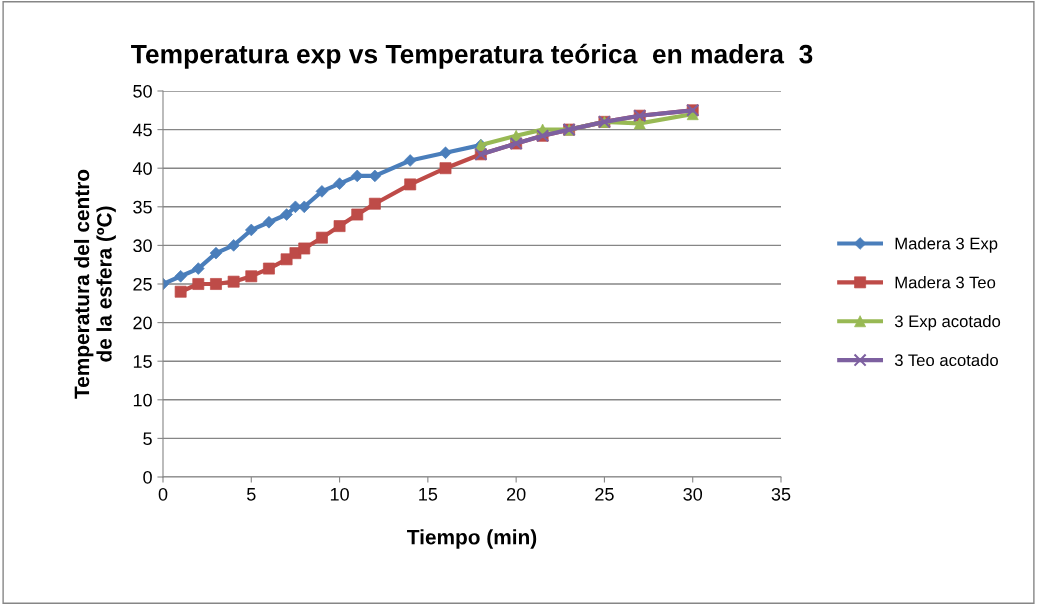 Image resolution: width=1037 pixels, height=605 pixels. What do you see at coordinates (142, 246) in the screenshot?
I see `y-tick-label: 30` at bounding box center [142, 246].